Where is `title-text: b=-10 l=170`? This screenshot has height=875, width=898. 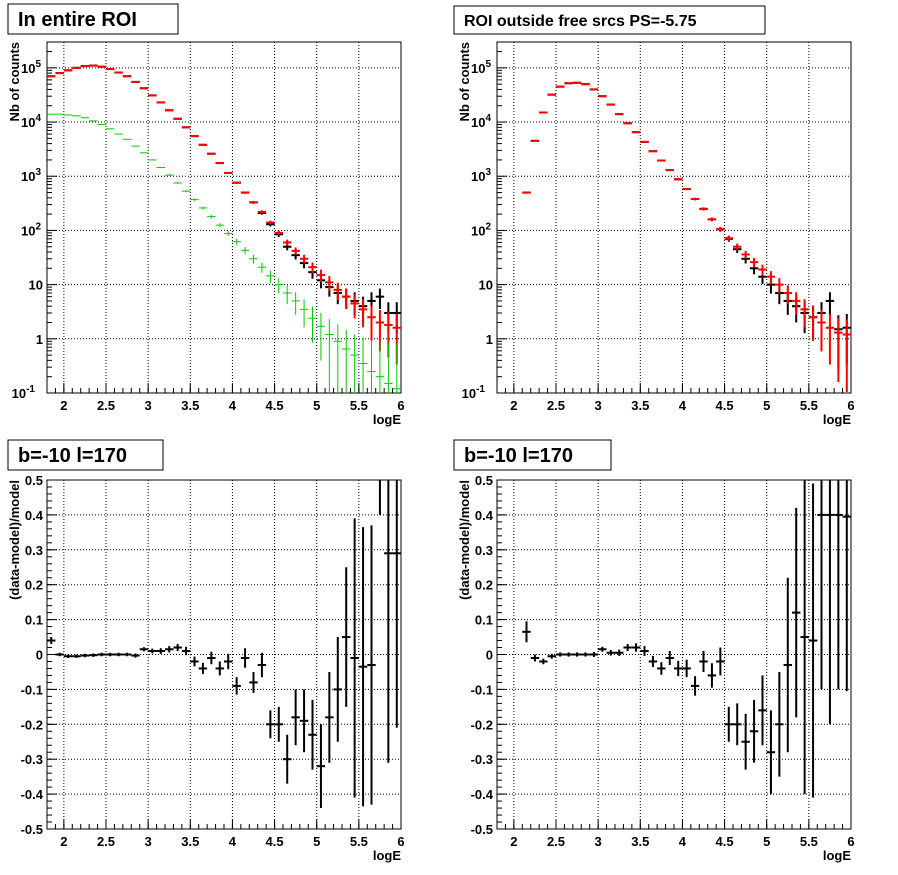
title-text: b=-10 l=170 is located at coordinates (518, 456).